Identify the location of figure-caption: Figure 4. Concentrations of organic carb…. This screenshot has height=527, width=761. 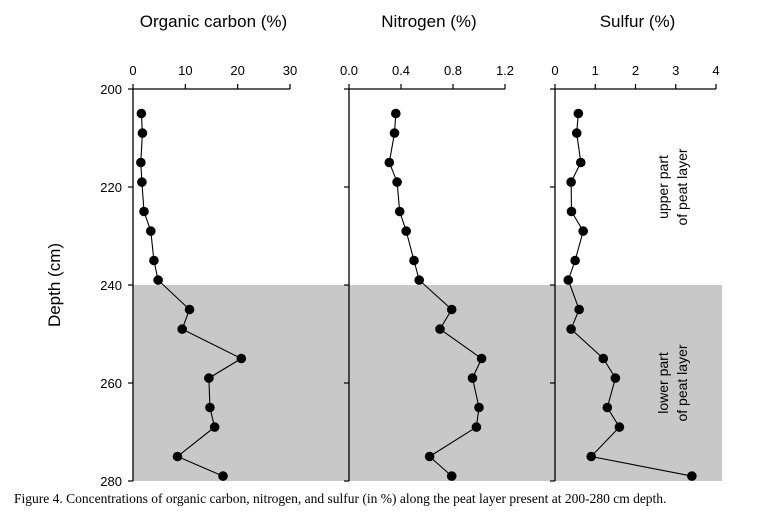
(340, 498).